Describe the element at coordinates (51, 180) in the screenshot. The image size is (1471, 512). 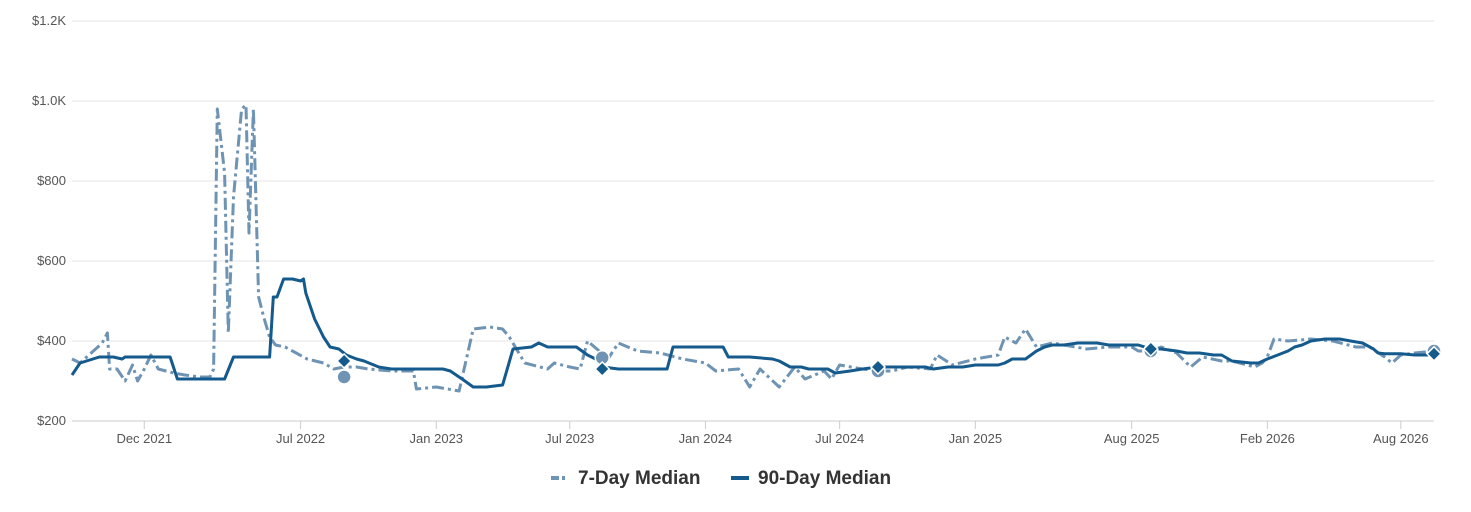
I see `y-tick-label: $800` at that location.